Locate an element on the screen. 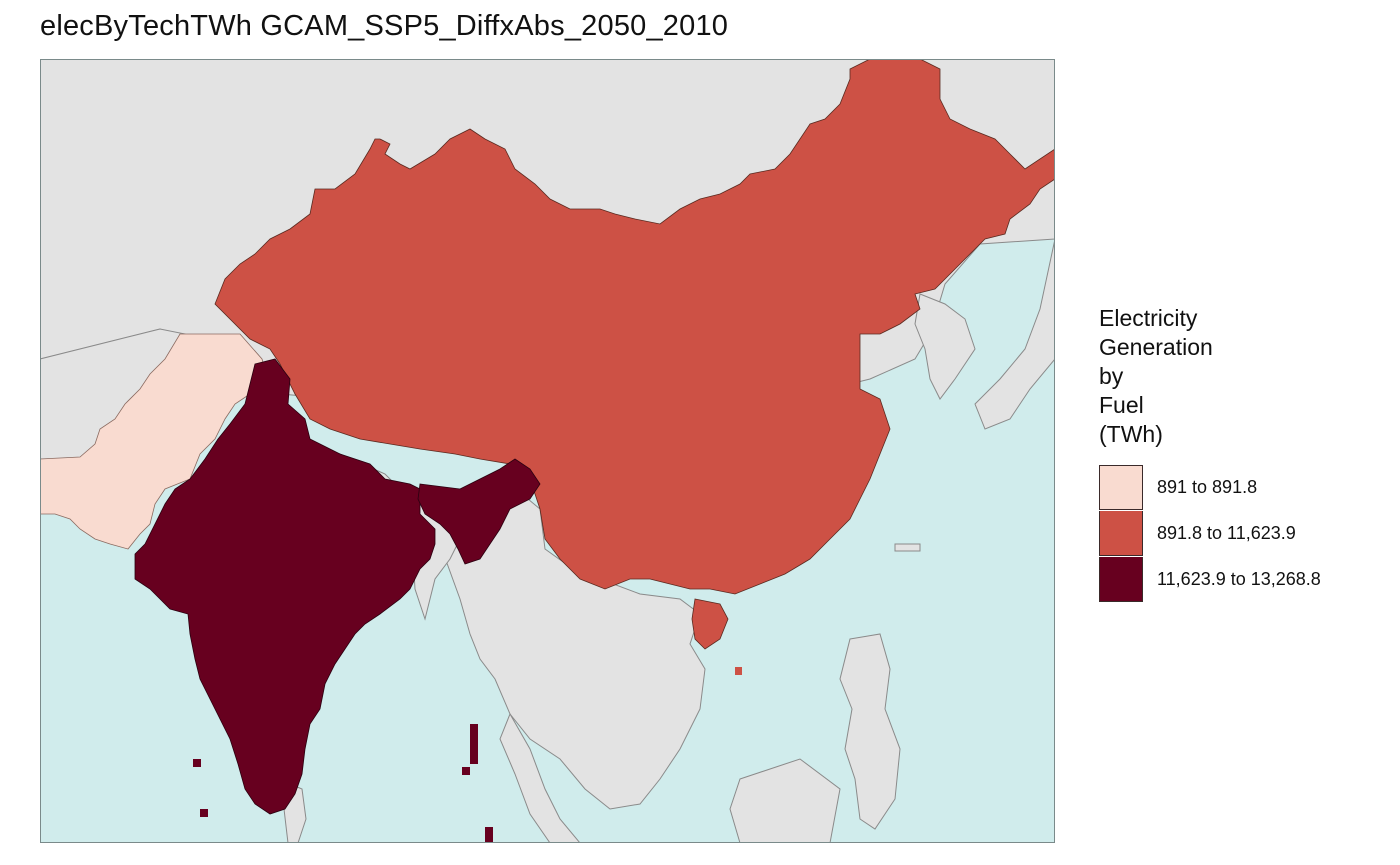 The height and width of the screenshot is (865, 1400). legend-title-line: Electricity is located at coordinates (1148, 318).